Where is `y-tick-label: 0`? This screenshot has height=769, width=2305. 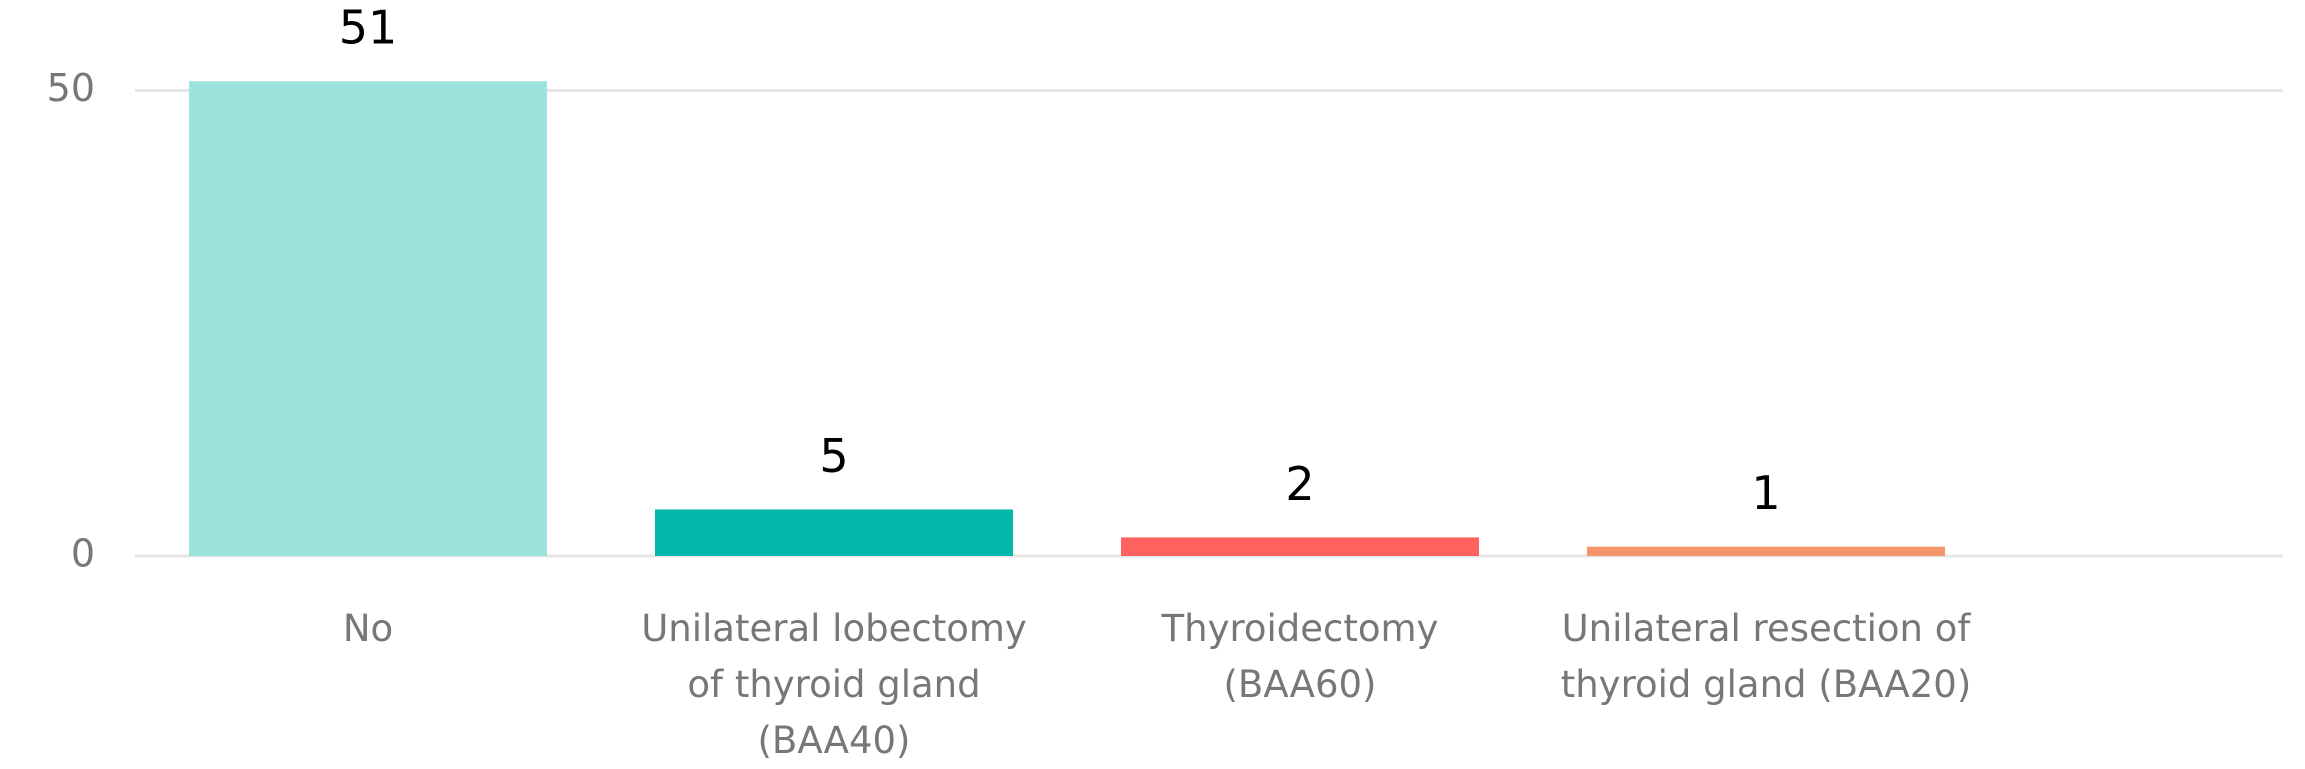
y-tick-label: 0 is located at coordinates (83, 554).